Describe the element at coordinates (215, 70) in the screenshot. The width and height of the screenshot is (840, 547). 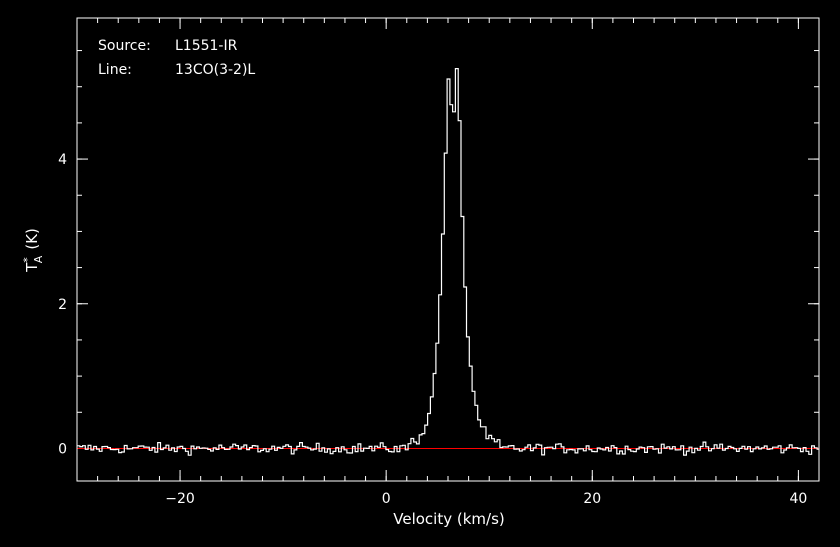
I see `line-value: 13CO(3-2)L` at that location.